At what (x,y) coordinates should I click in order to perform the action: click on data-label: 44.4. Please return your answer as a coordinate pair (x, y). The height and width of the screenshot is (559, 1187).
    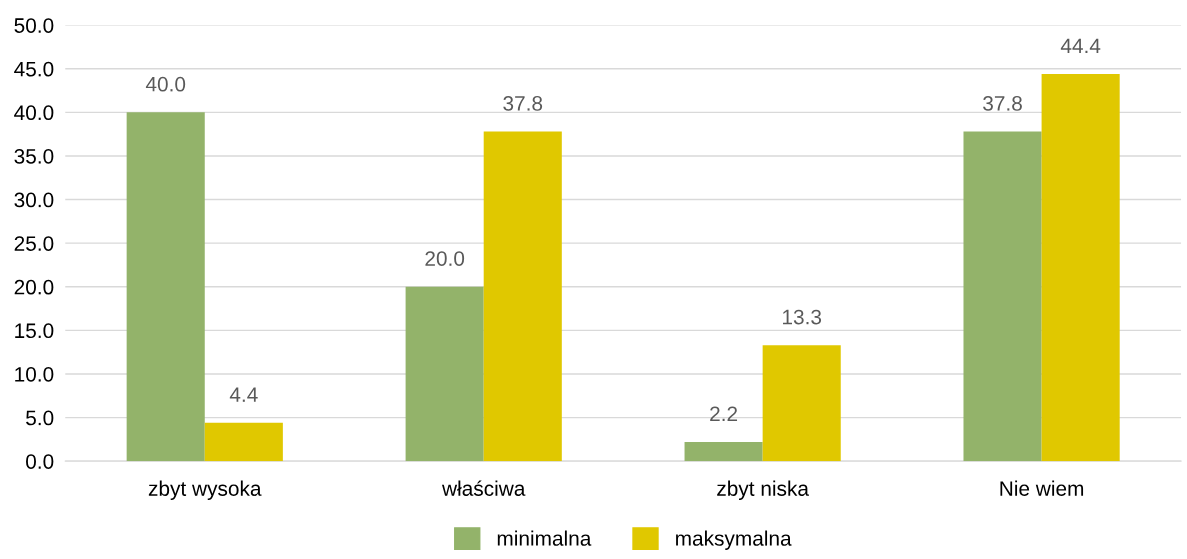
    Looking at the image, I should click on (1080, 45).